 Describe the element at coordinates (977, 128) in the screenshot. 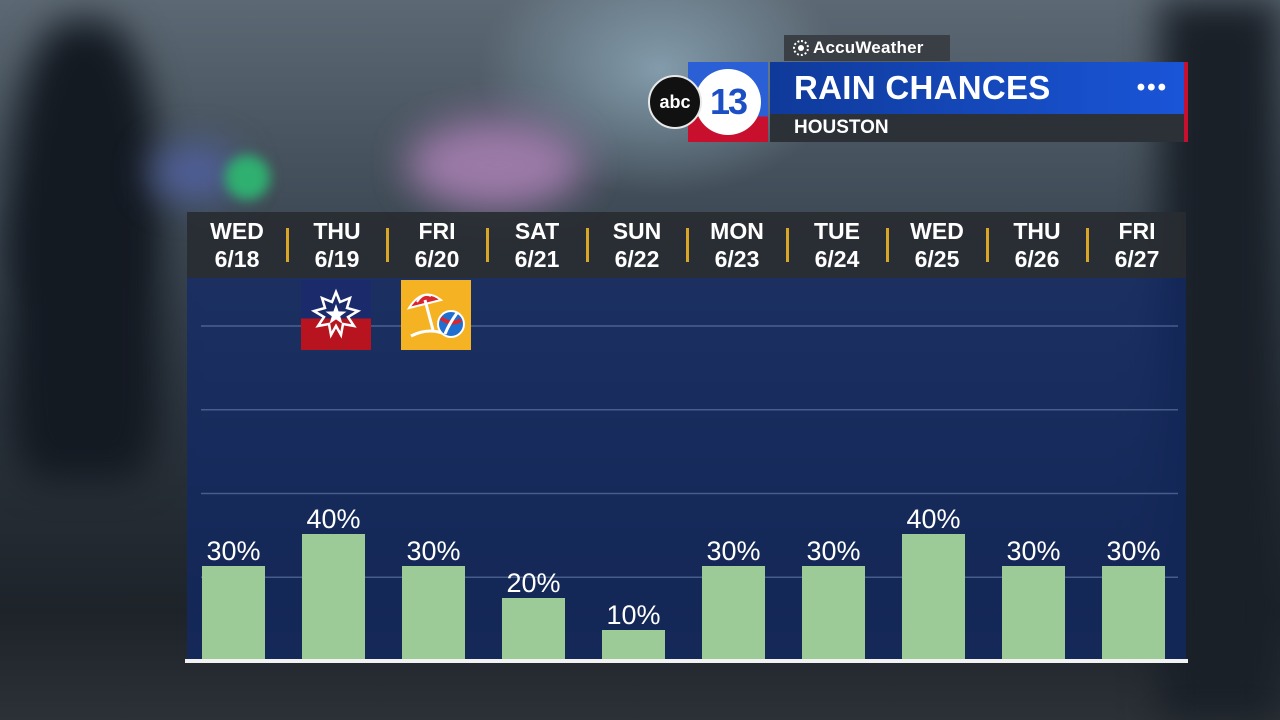

I see `location-bar: HOUSTON` at that location.